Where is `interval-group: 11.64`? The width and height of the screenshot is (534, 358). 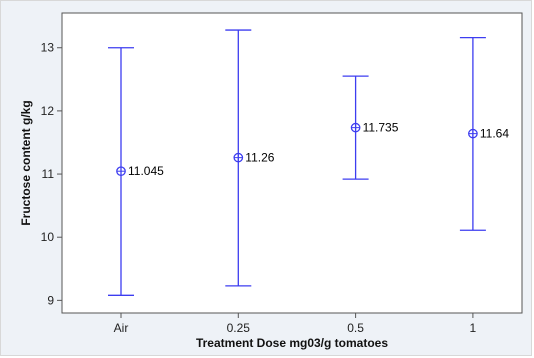
interval-group: 11.64 is located at coordinates (484, 133).